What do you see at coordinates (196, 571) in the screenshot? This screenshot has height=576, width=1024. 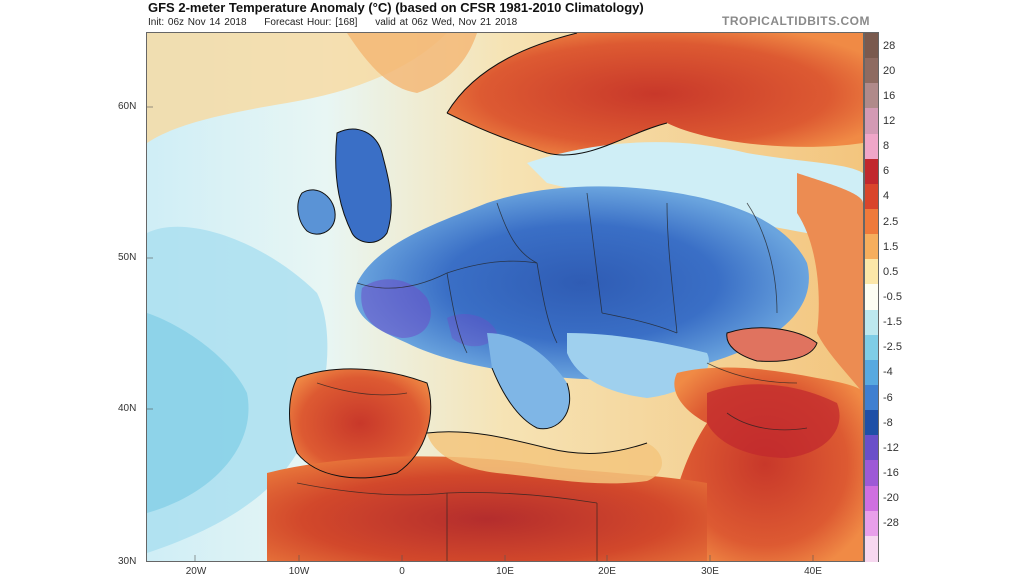 I see `lon-label-20w: 20W` at bounding box center [196, 571].